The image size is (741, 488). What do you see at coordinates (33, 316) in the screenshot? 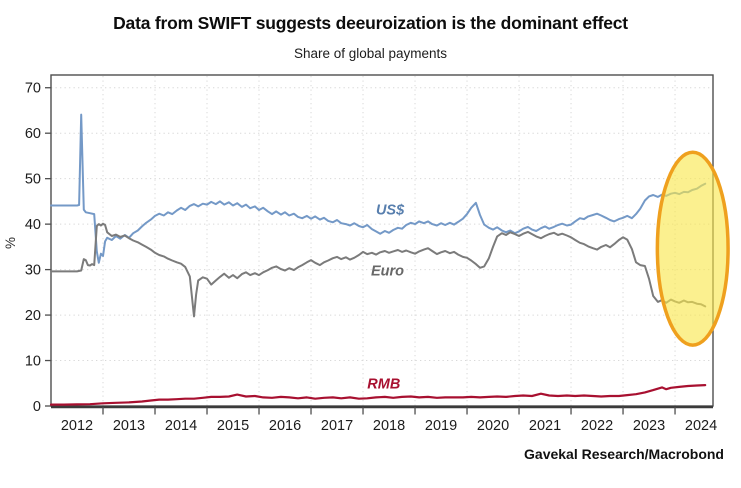
I see `svg-text: 20` at bounding box center [33, 316].